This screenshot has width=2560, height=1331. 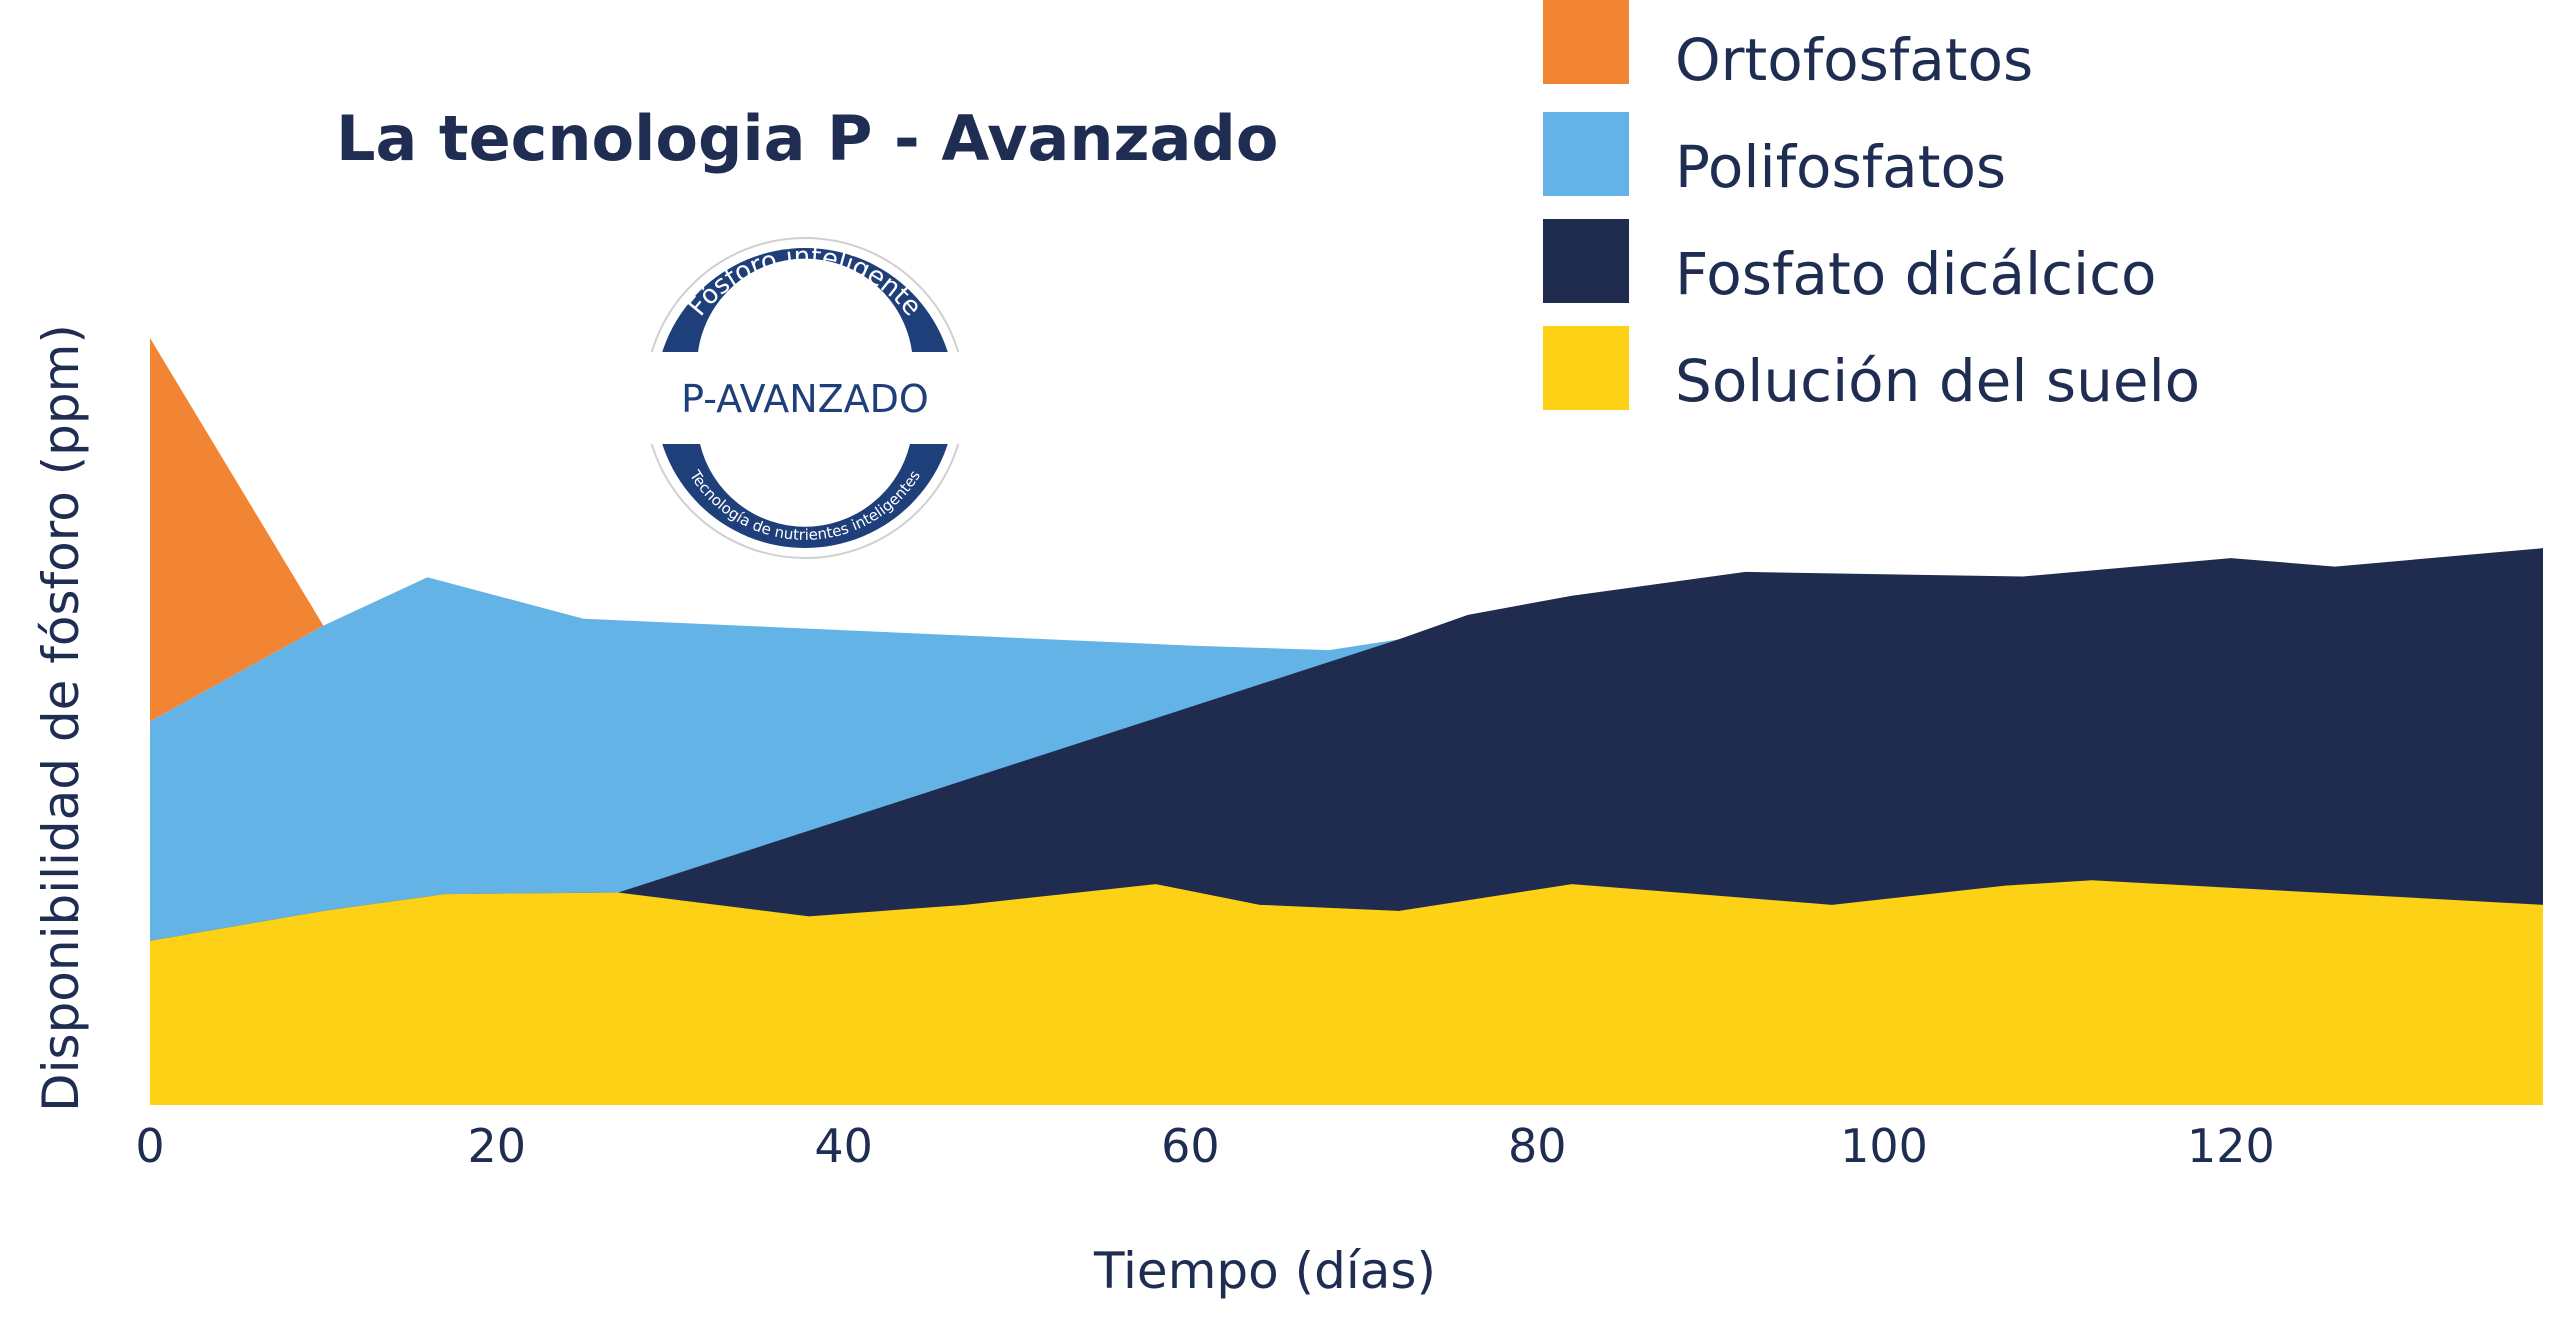 What do you see at coordinates (149, 1146) in the screenshot?
I see `x-tick-label: 0` at bounding box center [149, 1146].